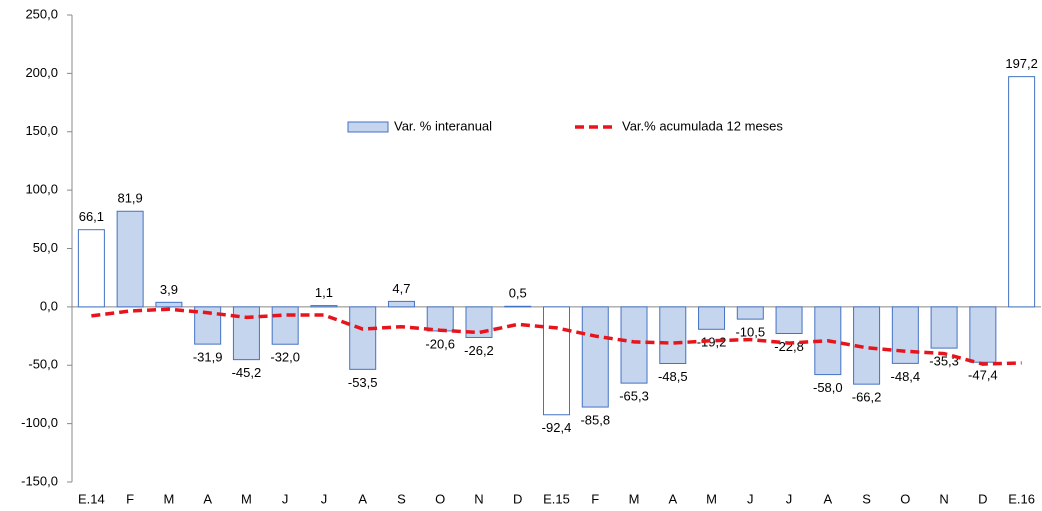 This screenshot has width=1042, height=511. I want to click on data-label: 66,1, so click(91, 216).